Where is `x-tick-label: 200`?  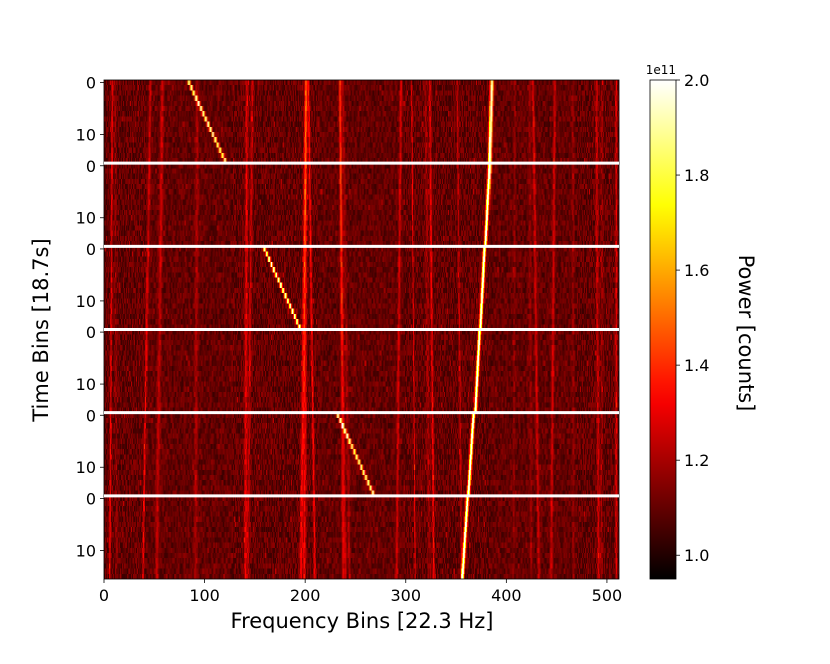 x-tick-label: 200 is located at coordinates (305, 595).